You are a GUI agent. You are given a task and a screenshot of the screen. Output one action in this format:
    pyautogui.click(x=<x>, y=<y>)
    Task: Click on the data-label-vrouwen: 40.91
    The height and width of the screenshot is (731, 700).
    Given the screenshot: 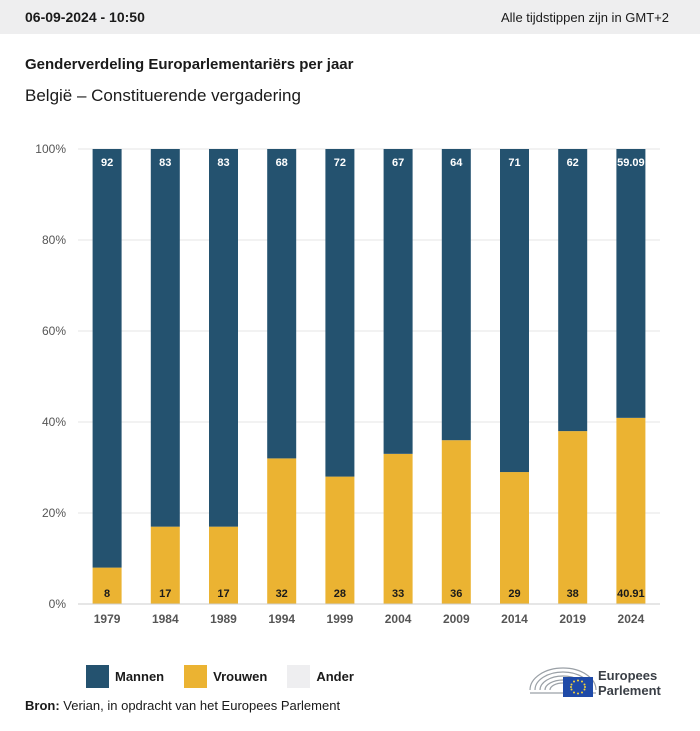 What is the action you would take?
    pyautogui.click(x=631, y=594)
    